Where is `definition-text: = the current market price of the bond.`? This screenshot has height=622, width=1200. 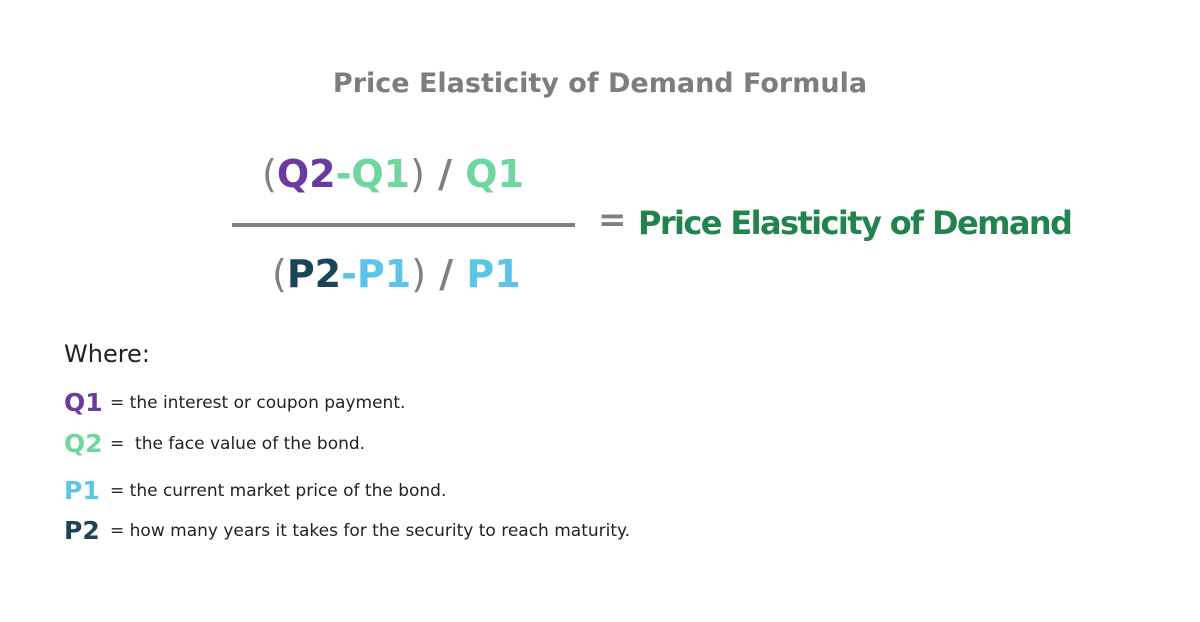
definition-text: = the current market price of the bond. is located at coordinates (278, 491).